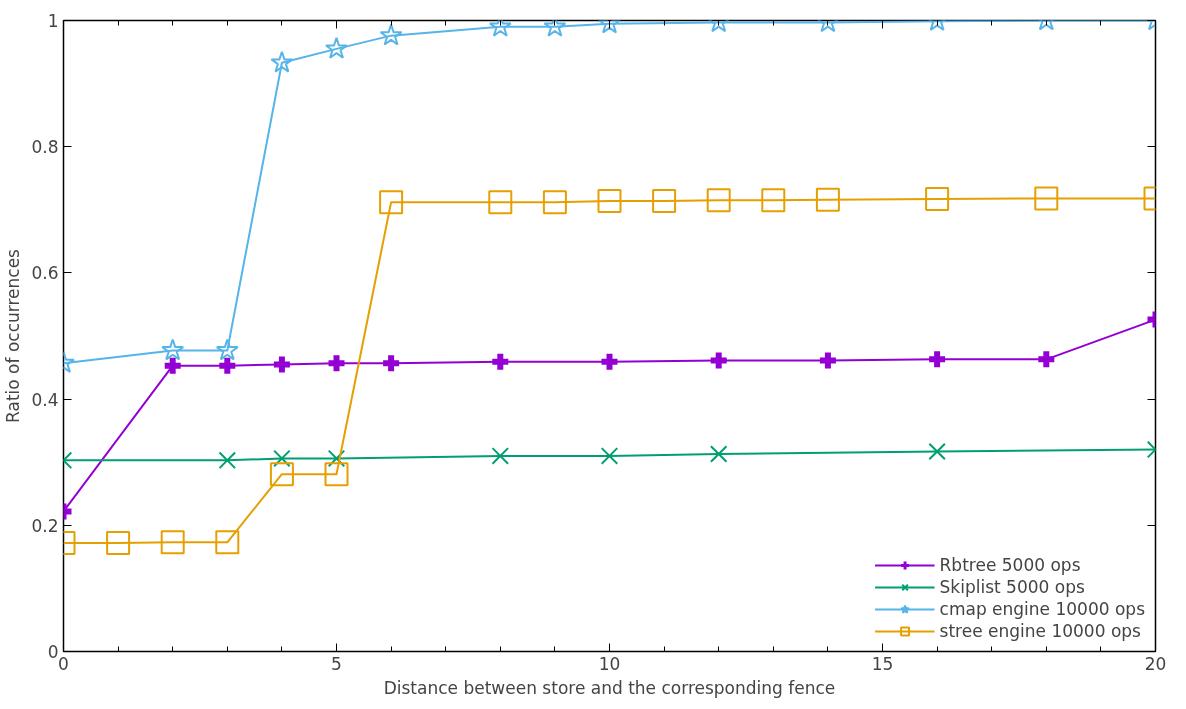 The width and height of the screenshot is (1186, 709). What do you see at coordinates (45, 147) in the screenshot?
I see `y-tick-label: 0.8` at bounding box center [45, 147].